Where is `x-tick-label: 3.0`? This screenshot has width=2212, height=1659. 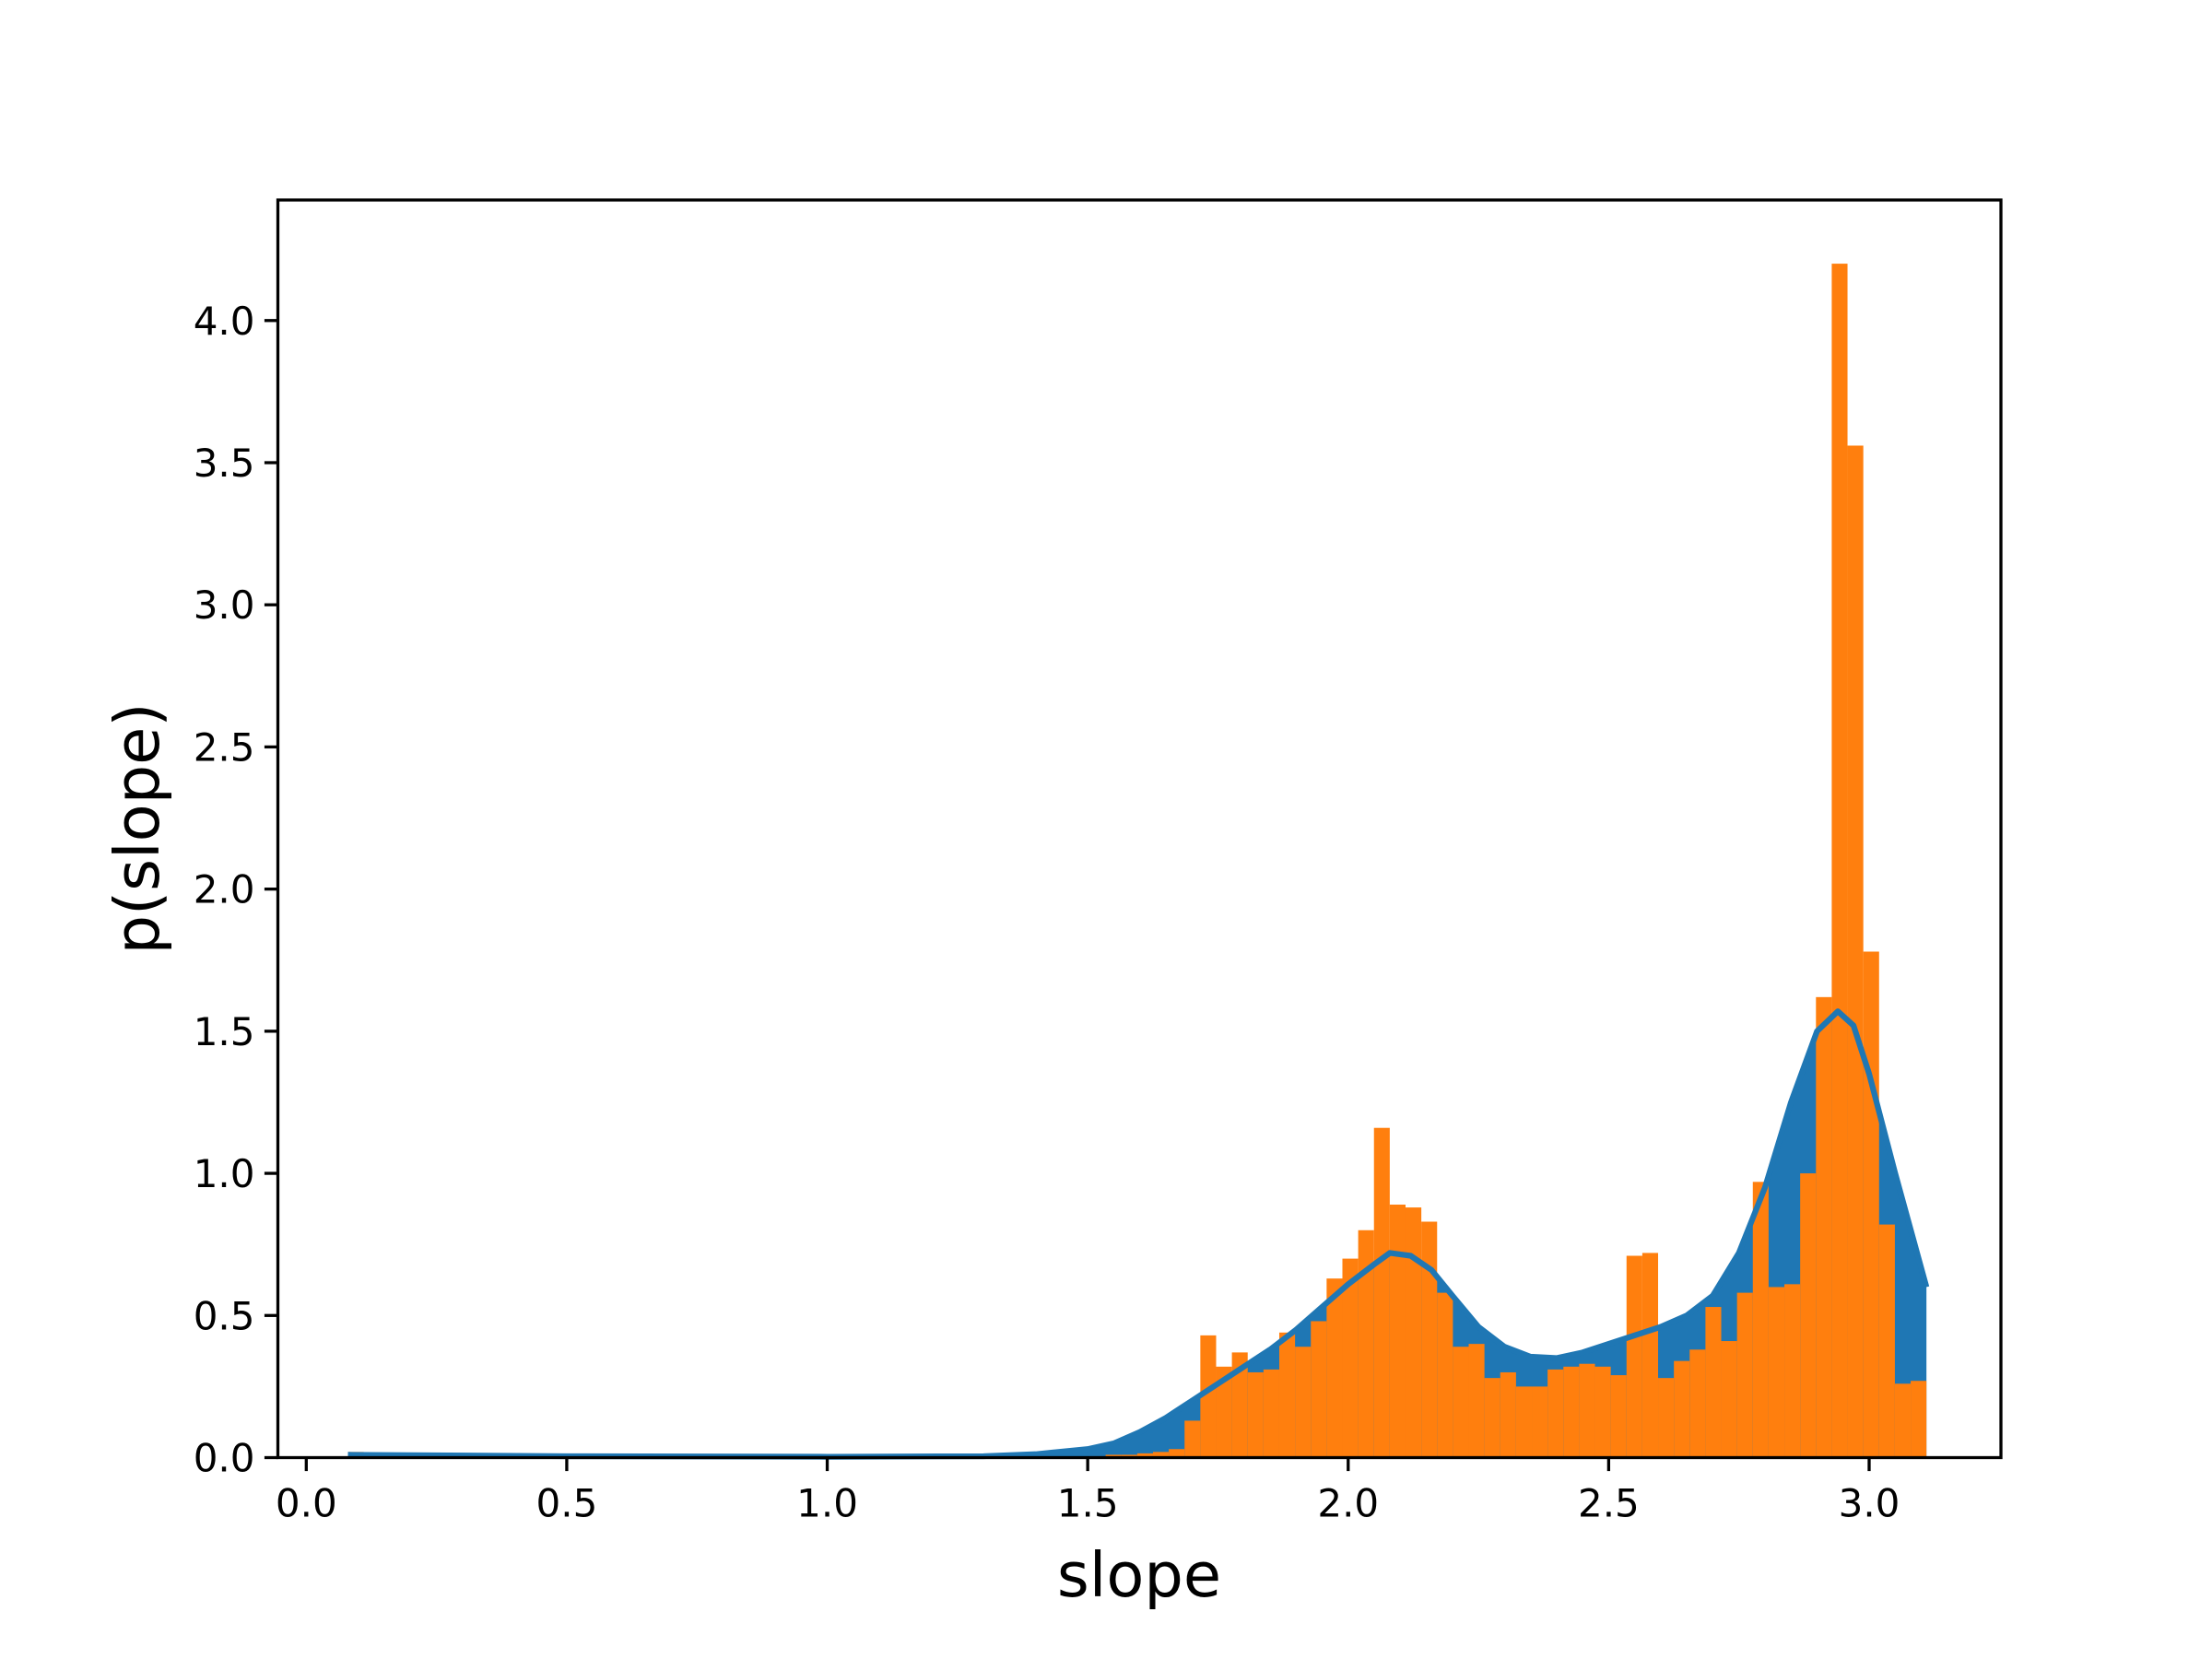 x-tick-label: 3.0 is located at coordinates (1869, 1503).